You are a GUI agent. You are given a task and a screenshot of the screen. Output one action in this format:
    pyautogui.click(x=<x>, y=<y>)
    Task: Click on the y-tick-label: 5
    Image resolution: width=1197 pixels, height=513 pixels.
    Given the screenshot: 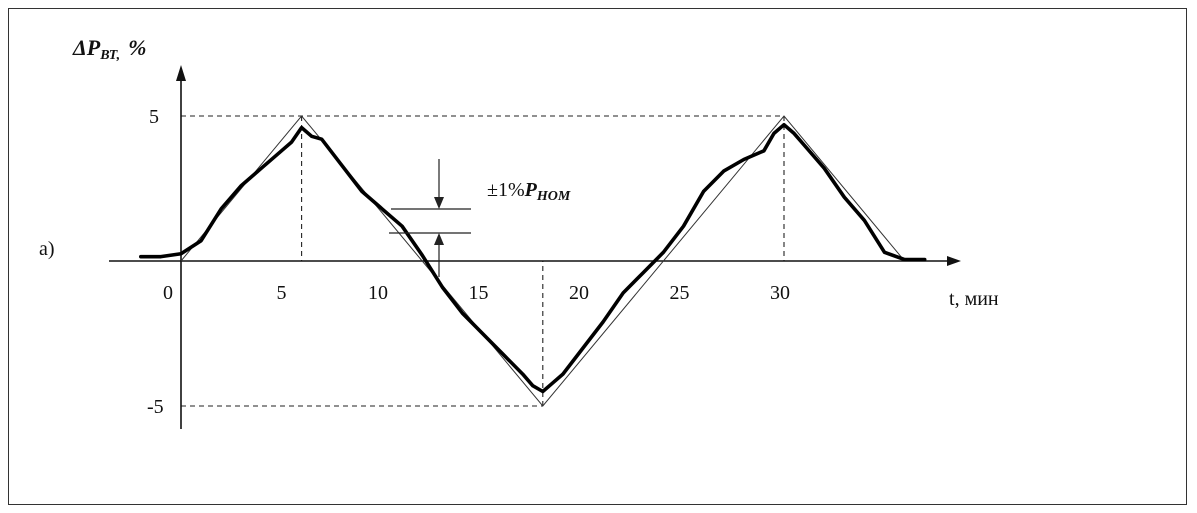 What is the action you would take?
    pyautogui.click(x=154, y=117)
    